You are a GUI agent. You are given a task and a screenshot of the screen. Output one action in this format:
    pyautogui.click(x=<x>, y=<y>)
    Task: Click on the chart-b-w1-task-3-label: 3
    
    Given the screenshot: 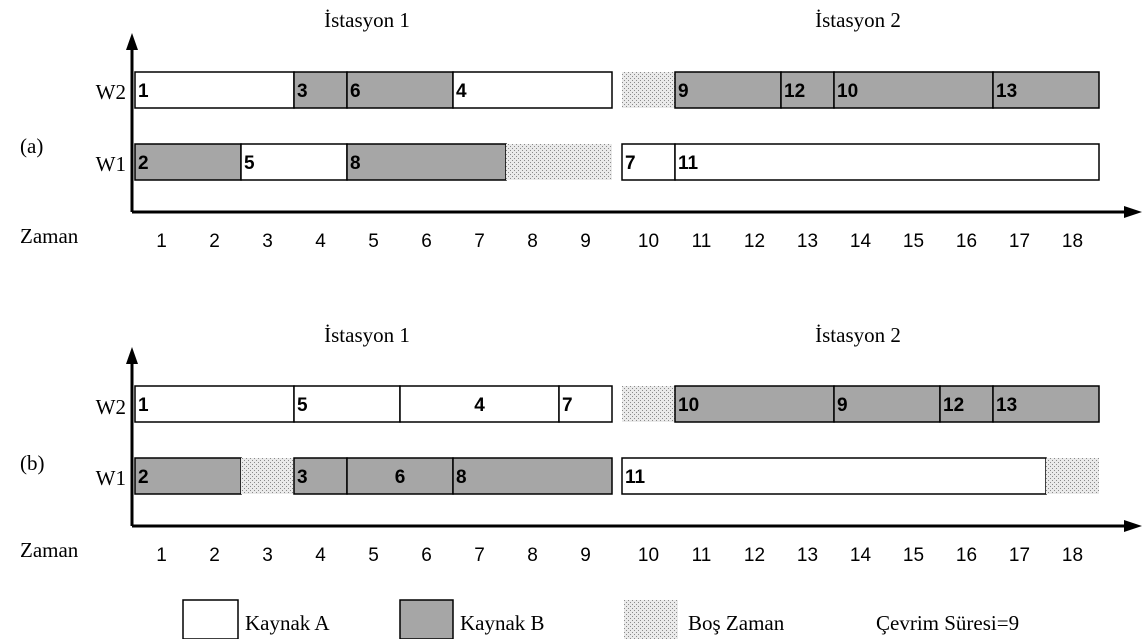 What is the action you would take?
    pyautogui.click(x=302, y=477)
    